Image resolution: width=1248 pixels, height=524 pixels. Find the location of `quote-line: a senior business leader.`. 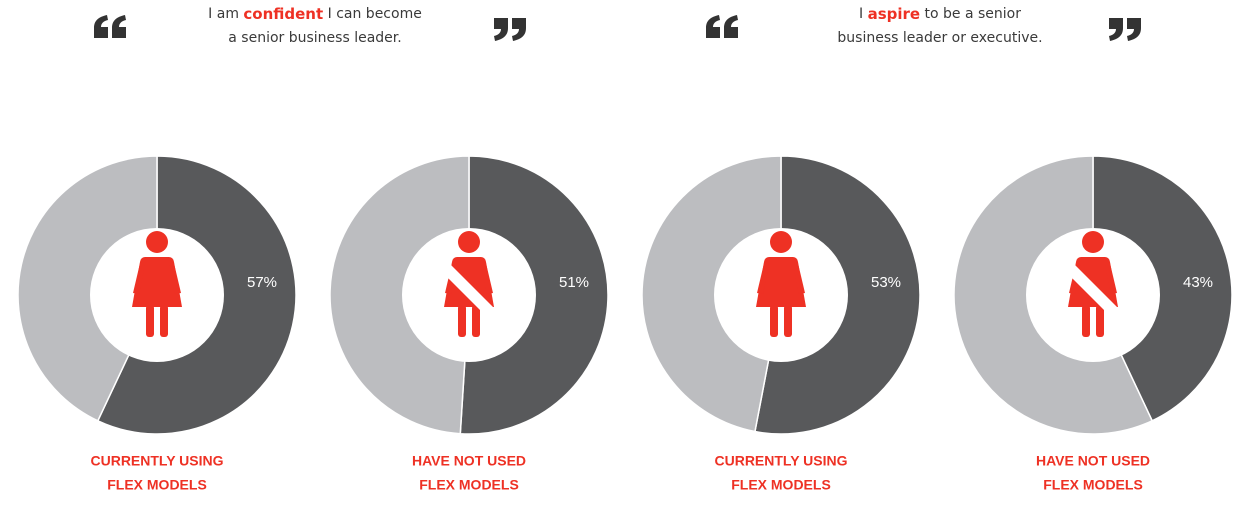

quote-line: a senior business leader. is located at coordinates (314, 38).